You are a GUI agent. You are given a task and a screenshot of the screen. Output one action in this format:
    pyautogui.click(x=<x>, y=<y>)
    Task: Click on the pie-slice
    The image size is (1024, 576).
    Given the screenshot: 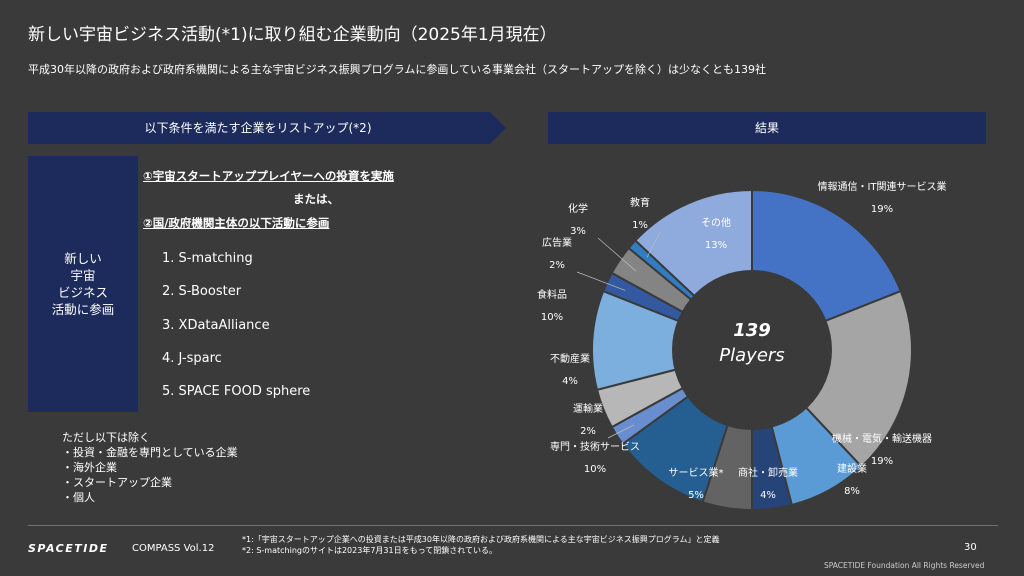 What is the action you would take?
    pyautogui.click(x=673, y=340)
    